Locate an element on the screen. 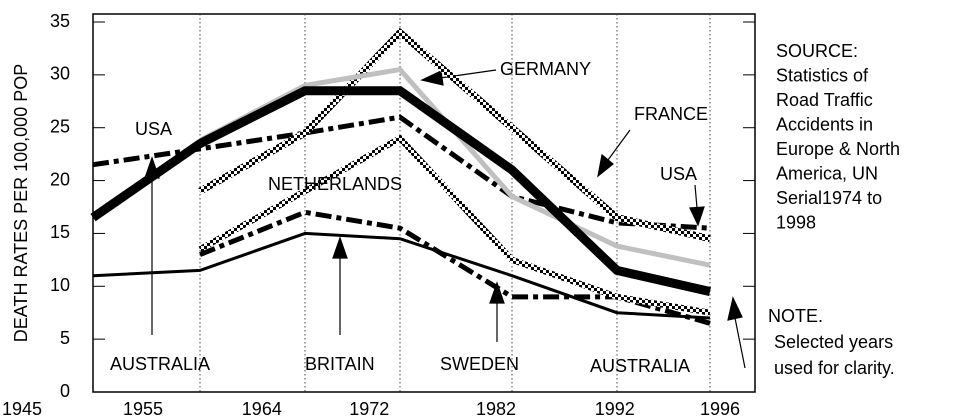 The height and width of the screenshot is (420, 962). source-text: America, UN is located at coordinates (827, 173).